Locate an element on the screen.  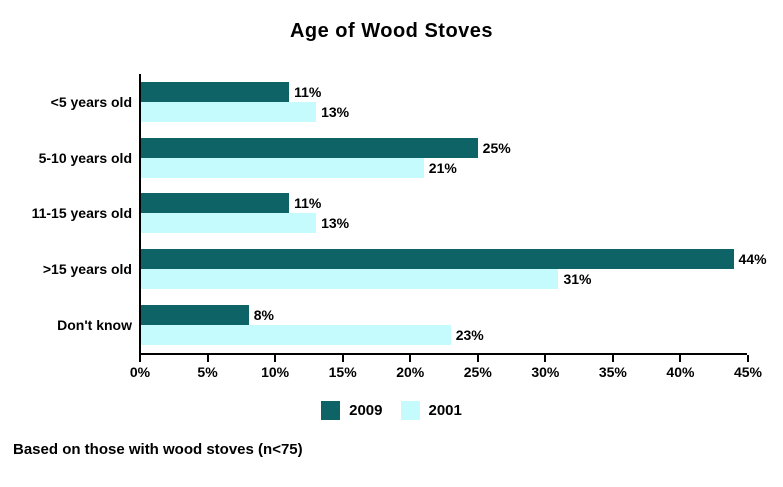
bar-value-label: 21% is located at coordinates (442, 167).